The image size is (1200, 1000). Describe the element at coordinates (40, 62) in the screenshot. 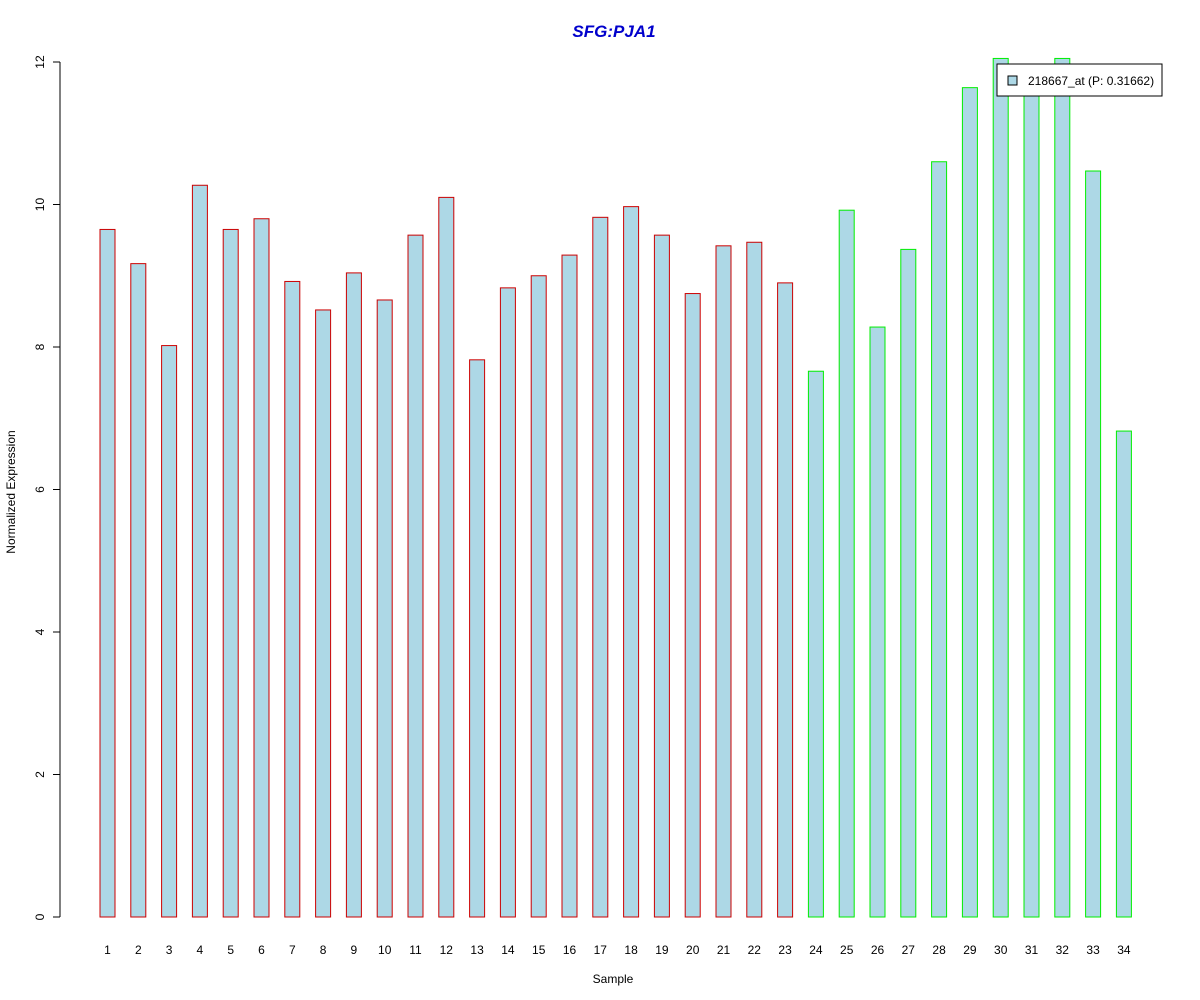

I see `y-tick-label: 12` at that location.